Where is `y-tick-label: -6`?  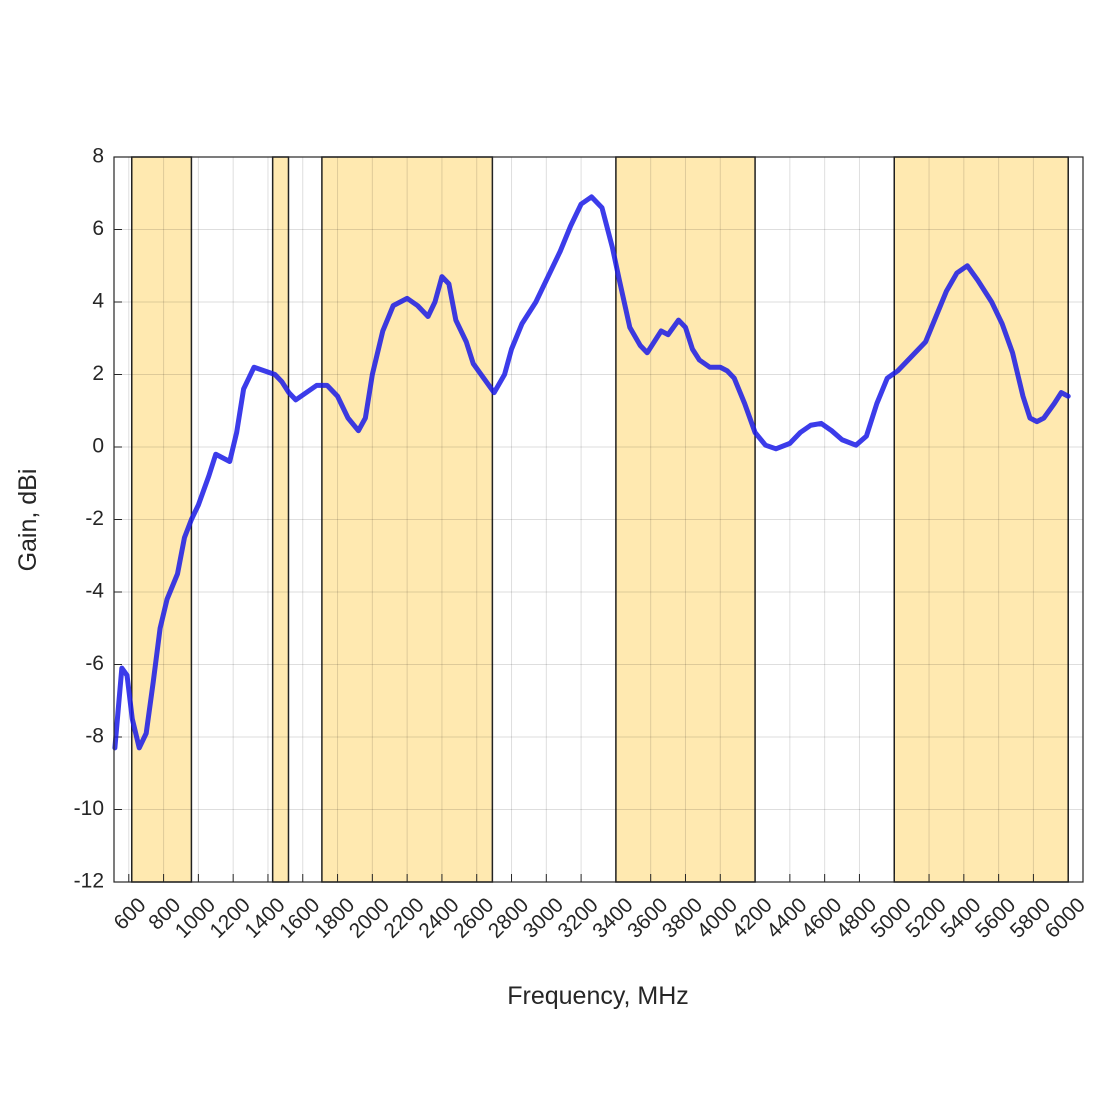 y-tick-label: -6 is located at coordinates (94, 663).